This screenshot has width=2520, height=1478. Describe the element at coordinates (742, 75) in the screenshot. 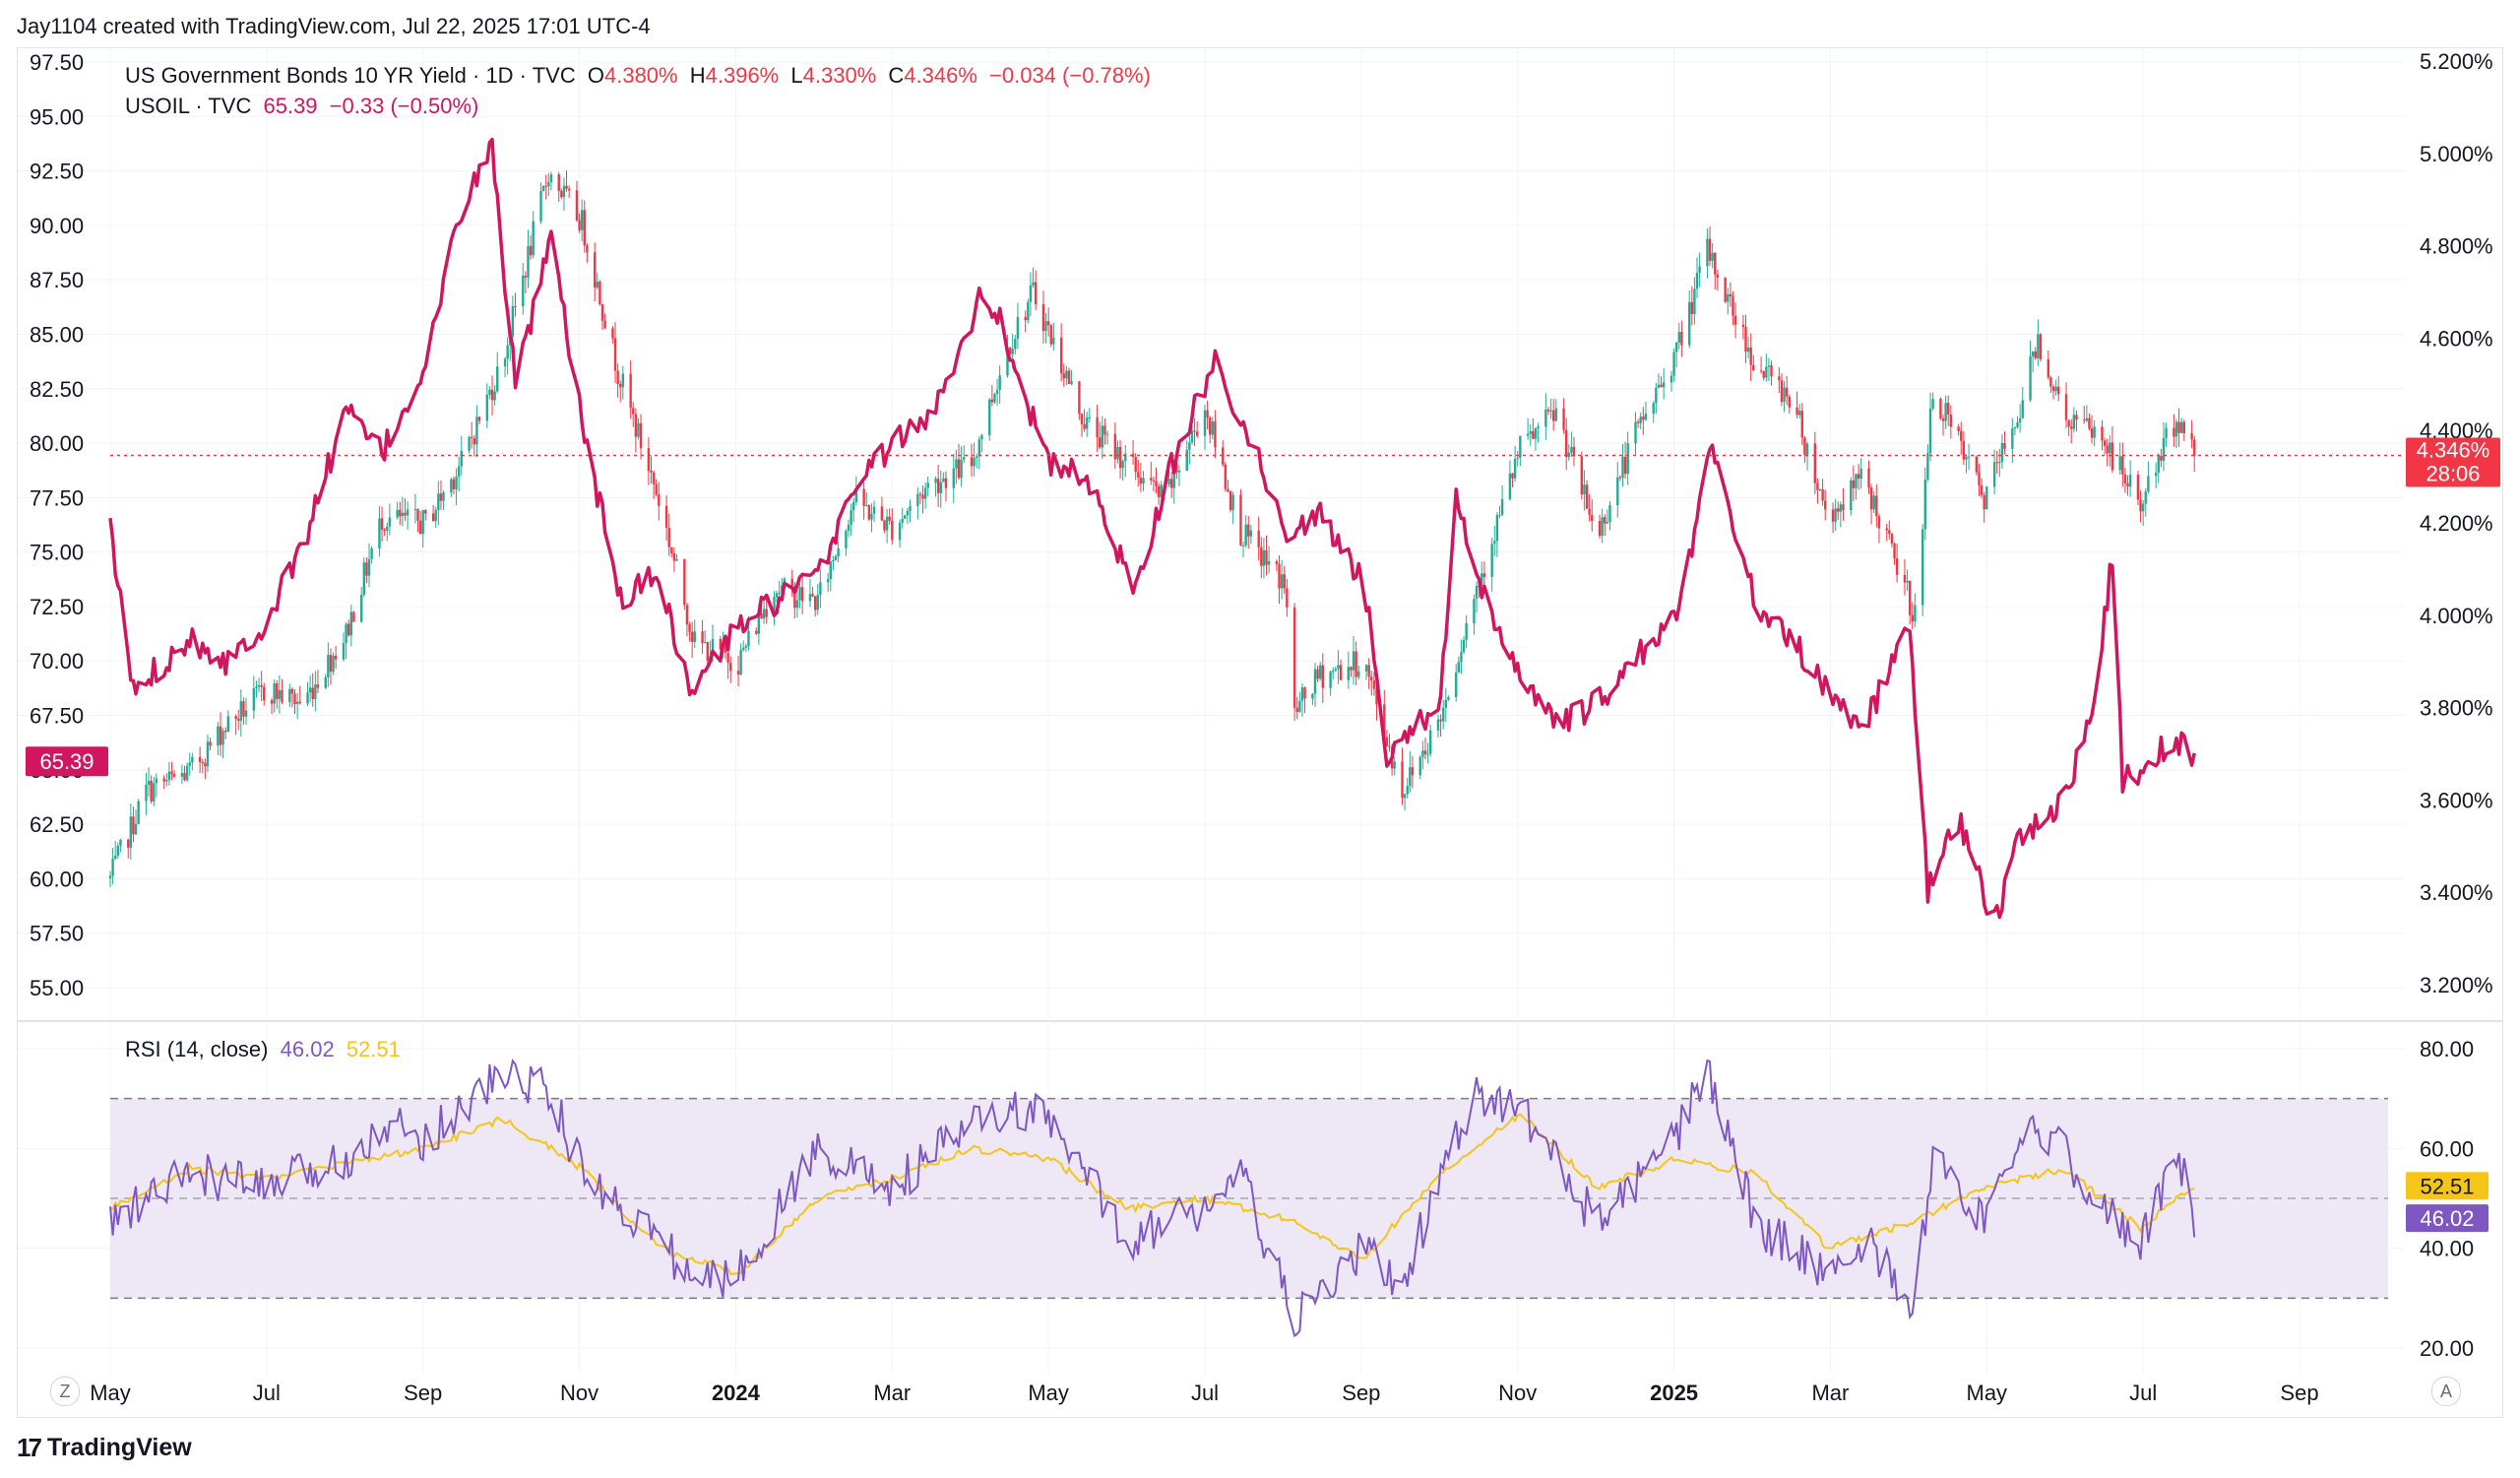

I see `bond-high-value: 4.396%` at that location.